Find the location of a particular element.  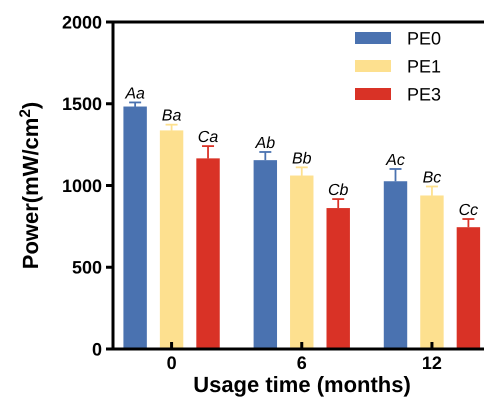

annotation: Cc is located at coordinates (468, 211).